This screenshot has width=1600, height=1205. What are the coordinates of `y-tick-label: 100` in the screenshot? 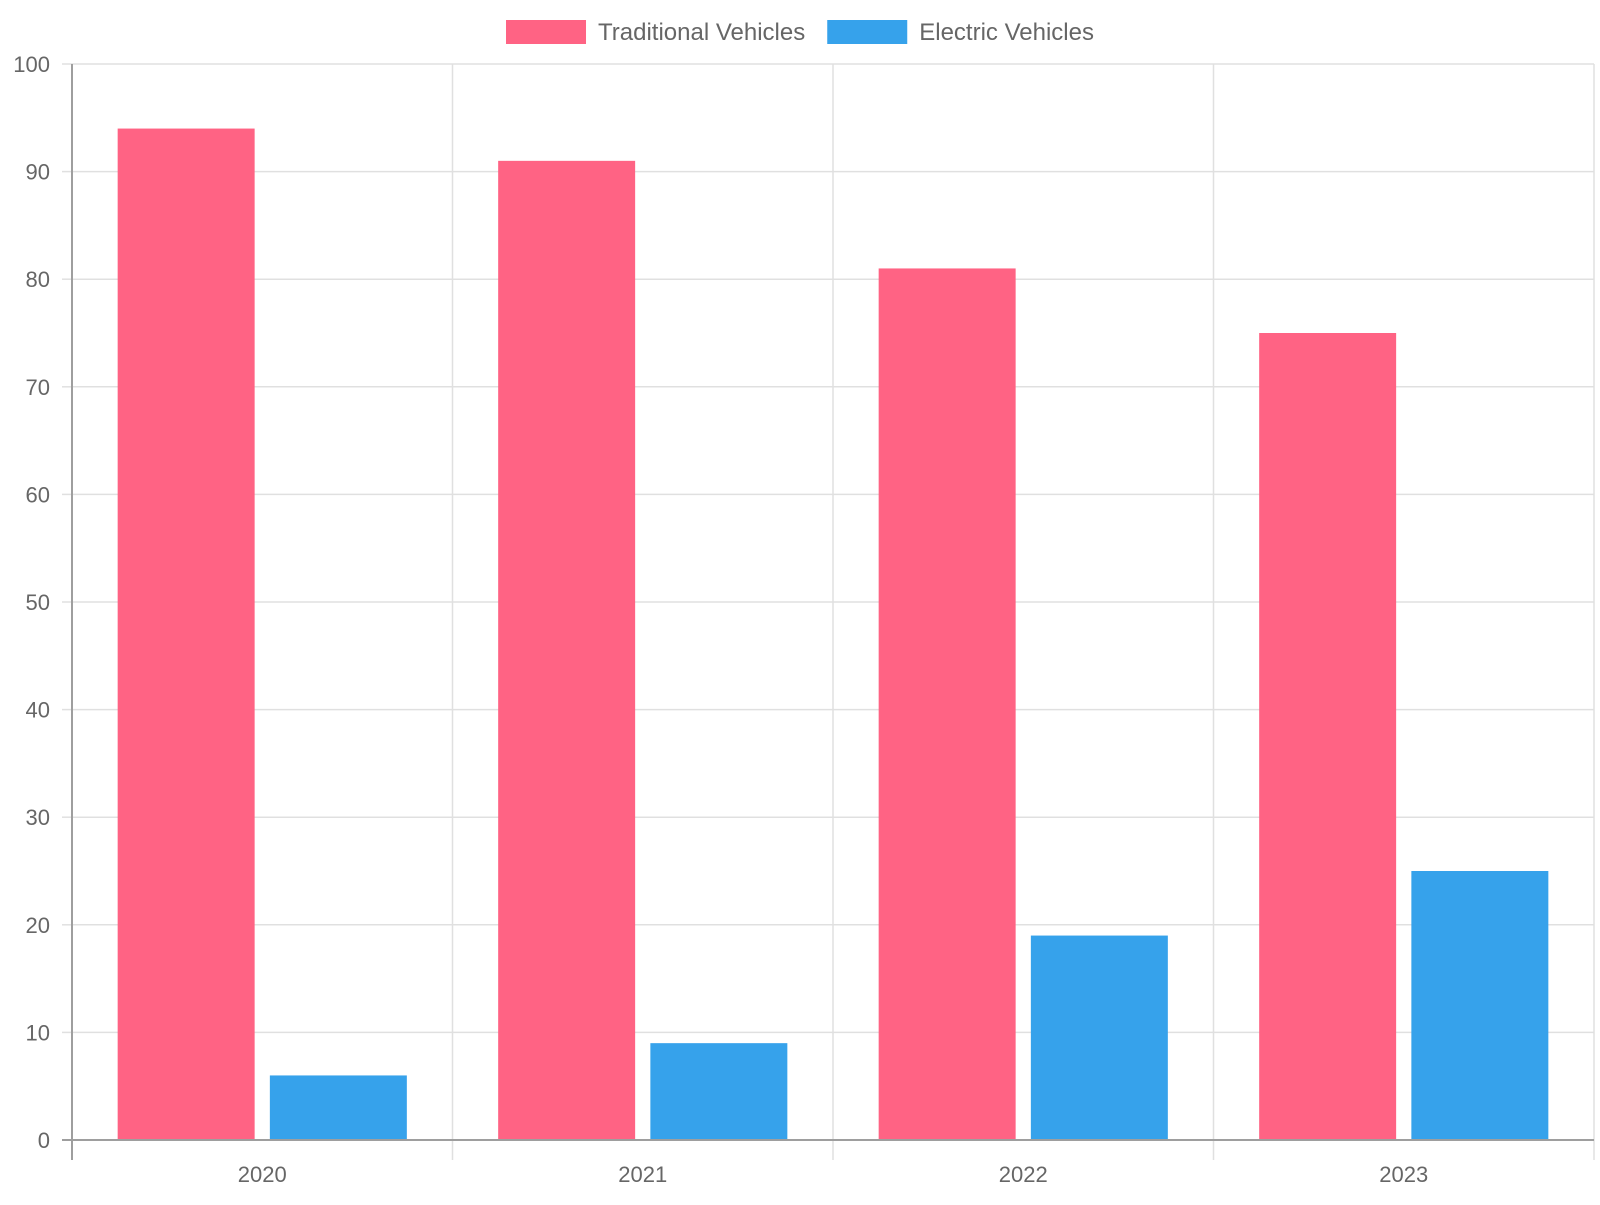 It's located at (31, 64).